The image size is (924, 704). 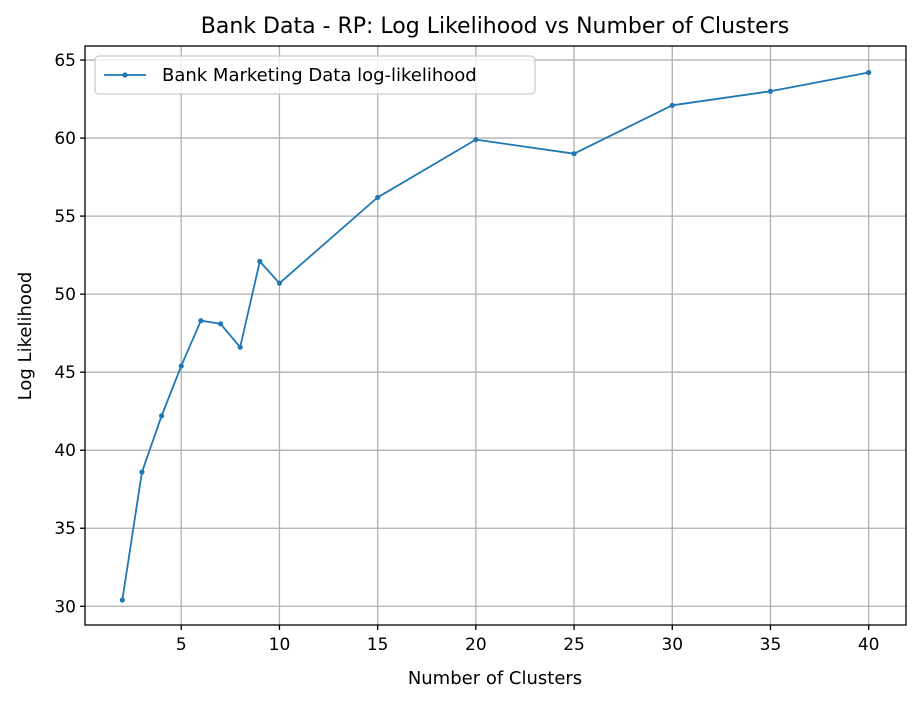 I want to click on x-tick-label: 5, so click(x=181, y=645).